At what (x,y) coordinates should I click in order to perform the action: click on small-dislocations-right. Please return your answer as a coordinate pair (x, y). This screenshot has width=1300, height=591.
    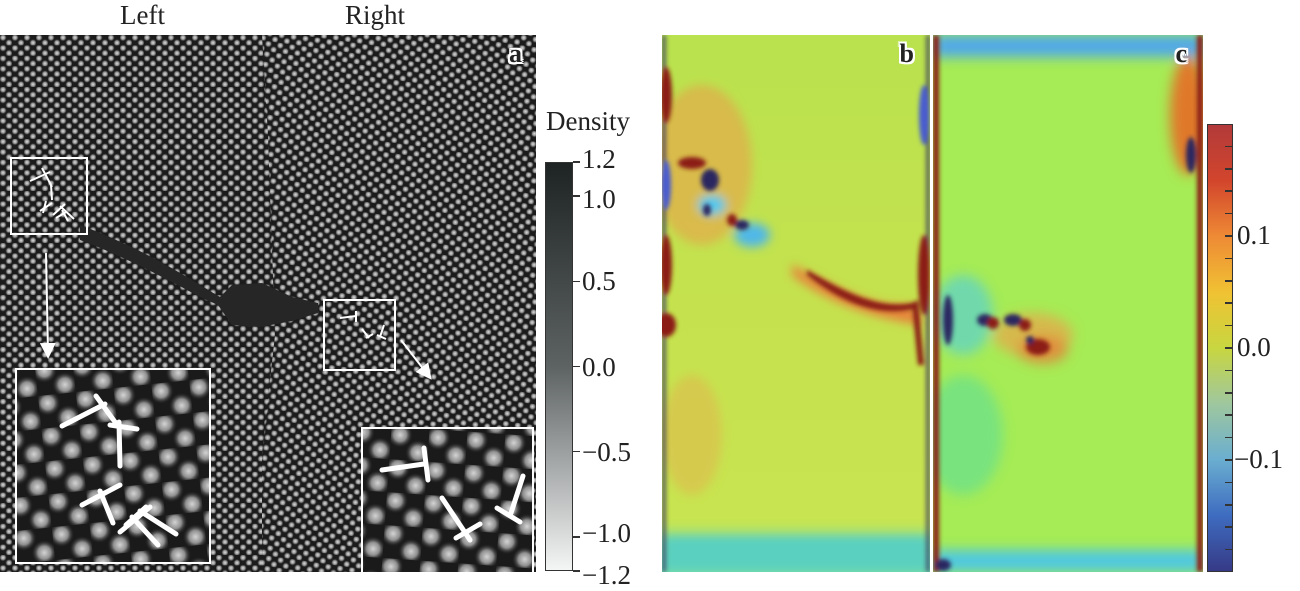
    Looking at the image, I should click on (363, 325).